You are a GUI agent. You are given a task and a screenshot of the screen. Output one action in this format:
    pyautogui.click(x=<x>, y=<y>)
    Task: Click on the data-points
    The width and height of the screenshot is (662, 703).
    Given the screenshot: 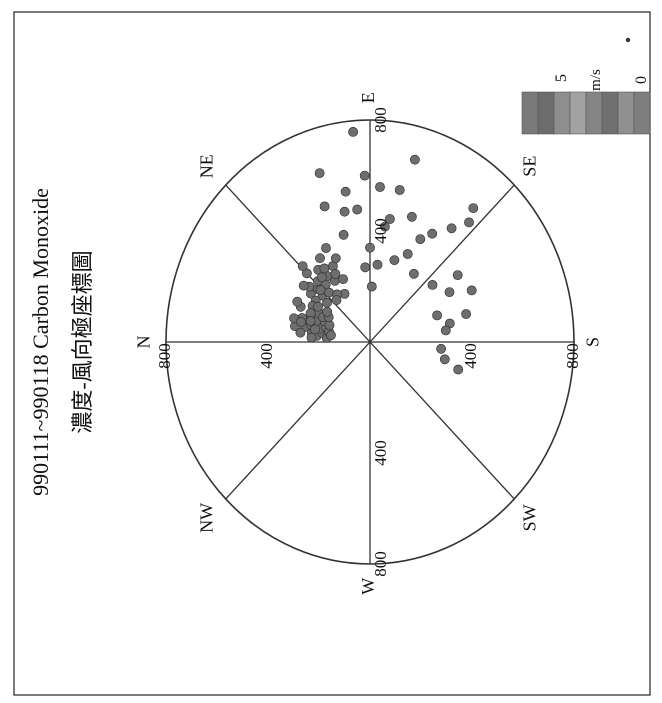 What is the action you would take?
    pyautogui.click(x=384, y=250)
    